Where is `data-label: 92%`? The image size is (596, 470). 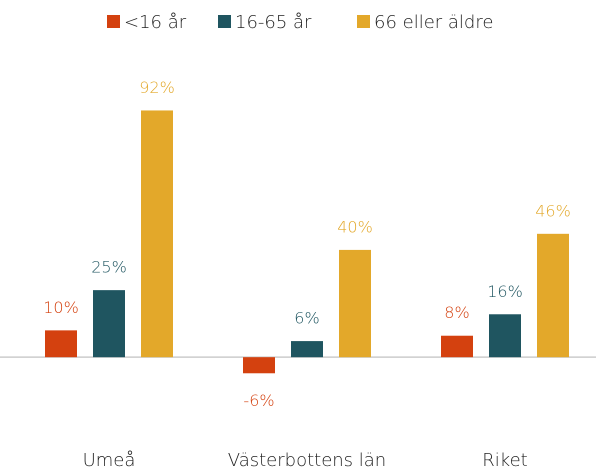
data-label: 92% is located at coordinates (157, 87).